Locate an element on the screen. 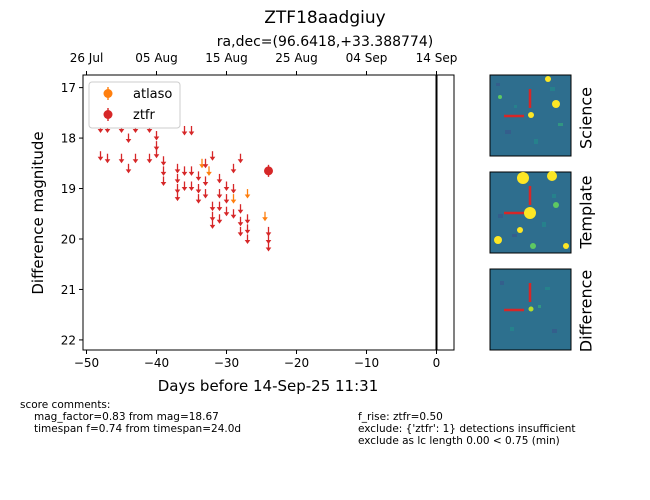 This screenshot has width=650, height=500. x-tick-label: −40 is located at coordinates (156, 363).